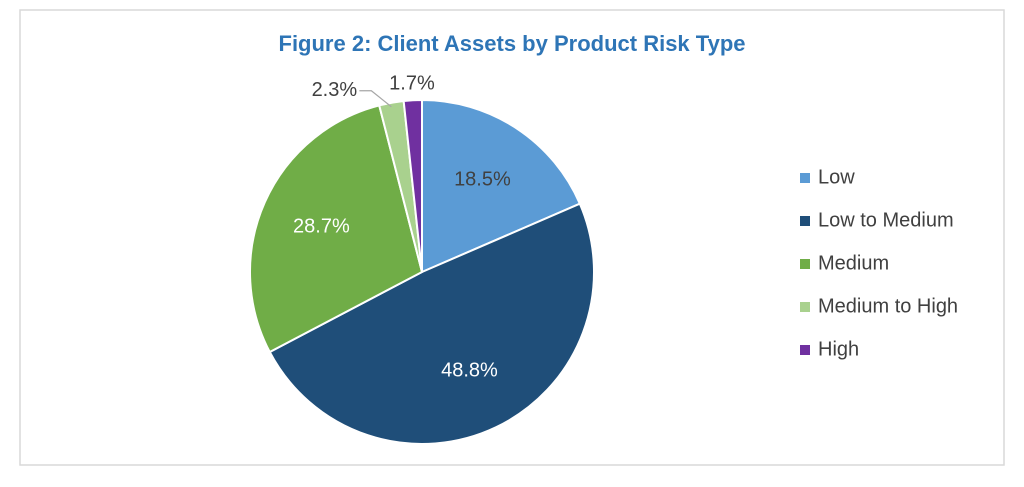 Image resolution: width=1024 pixels, height=487 pixels. I want to click on legend-label: Low to Medium, so click(886, 220).